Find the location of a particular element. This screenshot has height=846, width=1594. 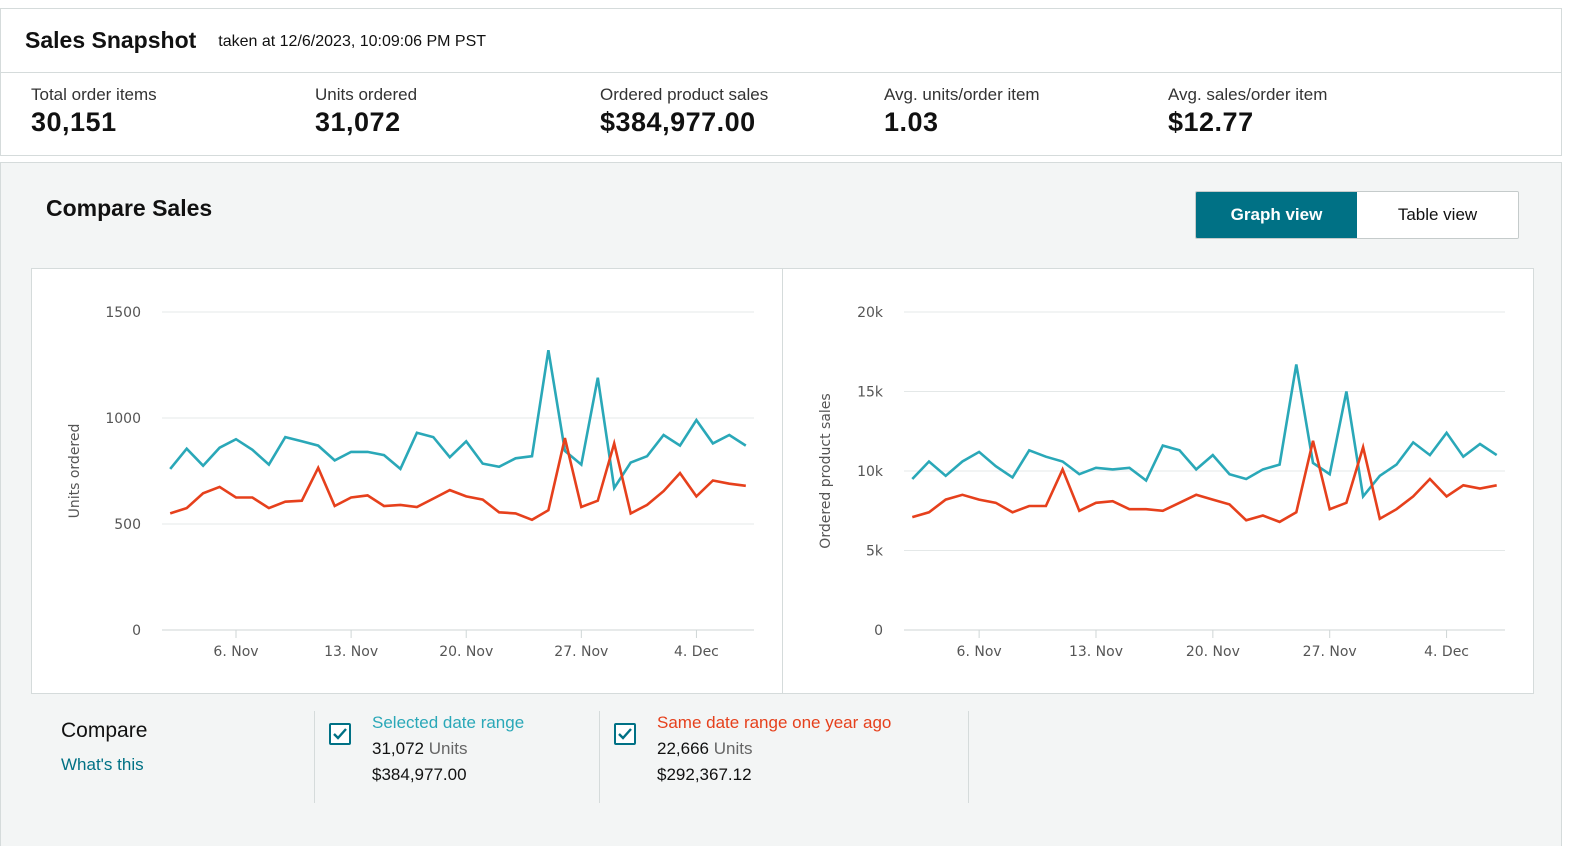

y-tick-label: 10k is located at coordinates (870, 472).